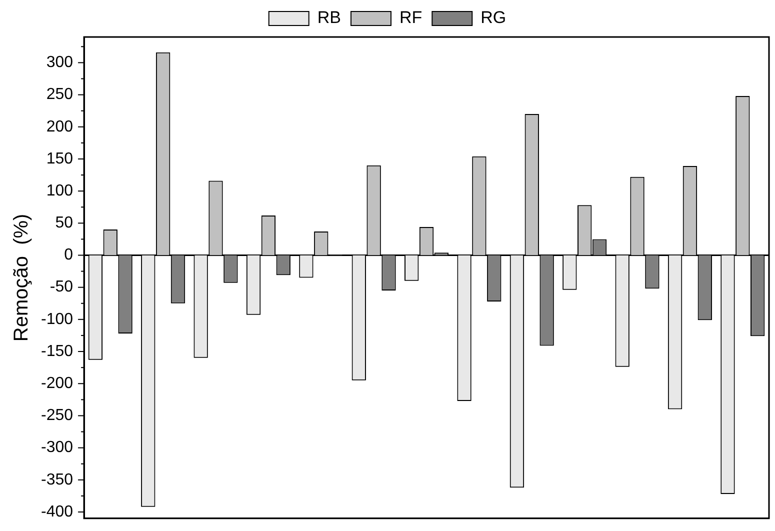  I want to click on y-tick-label: 250, so click(60, 95).